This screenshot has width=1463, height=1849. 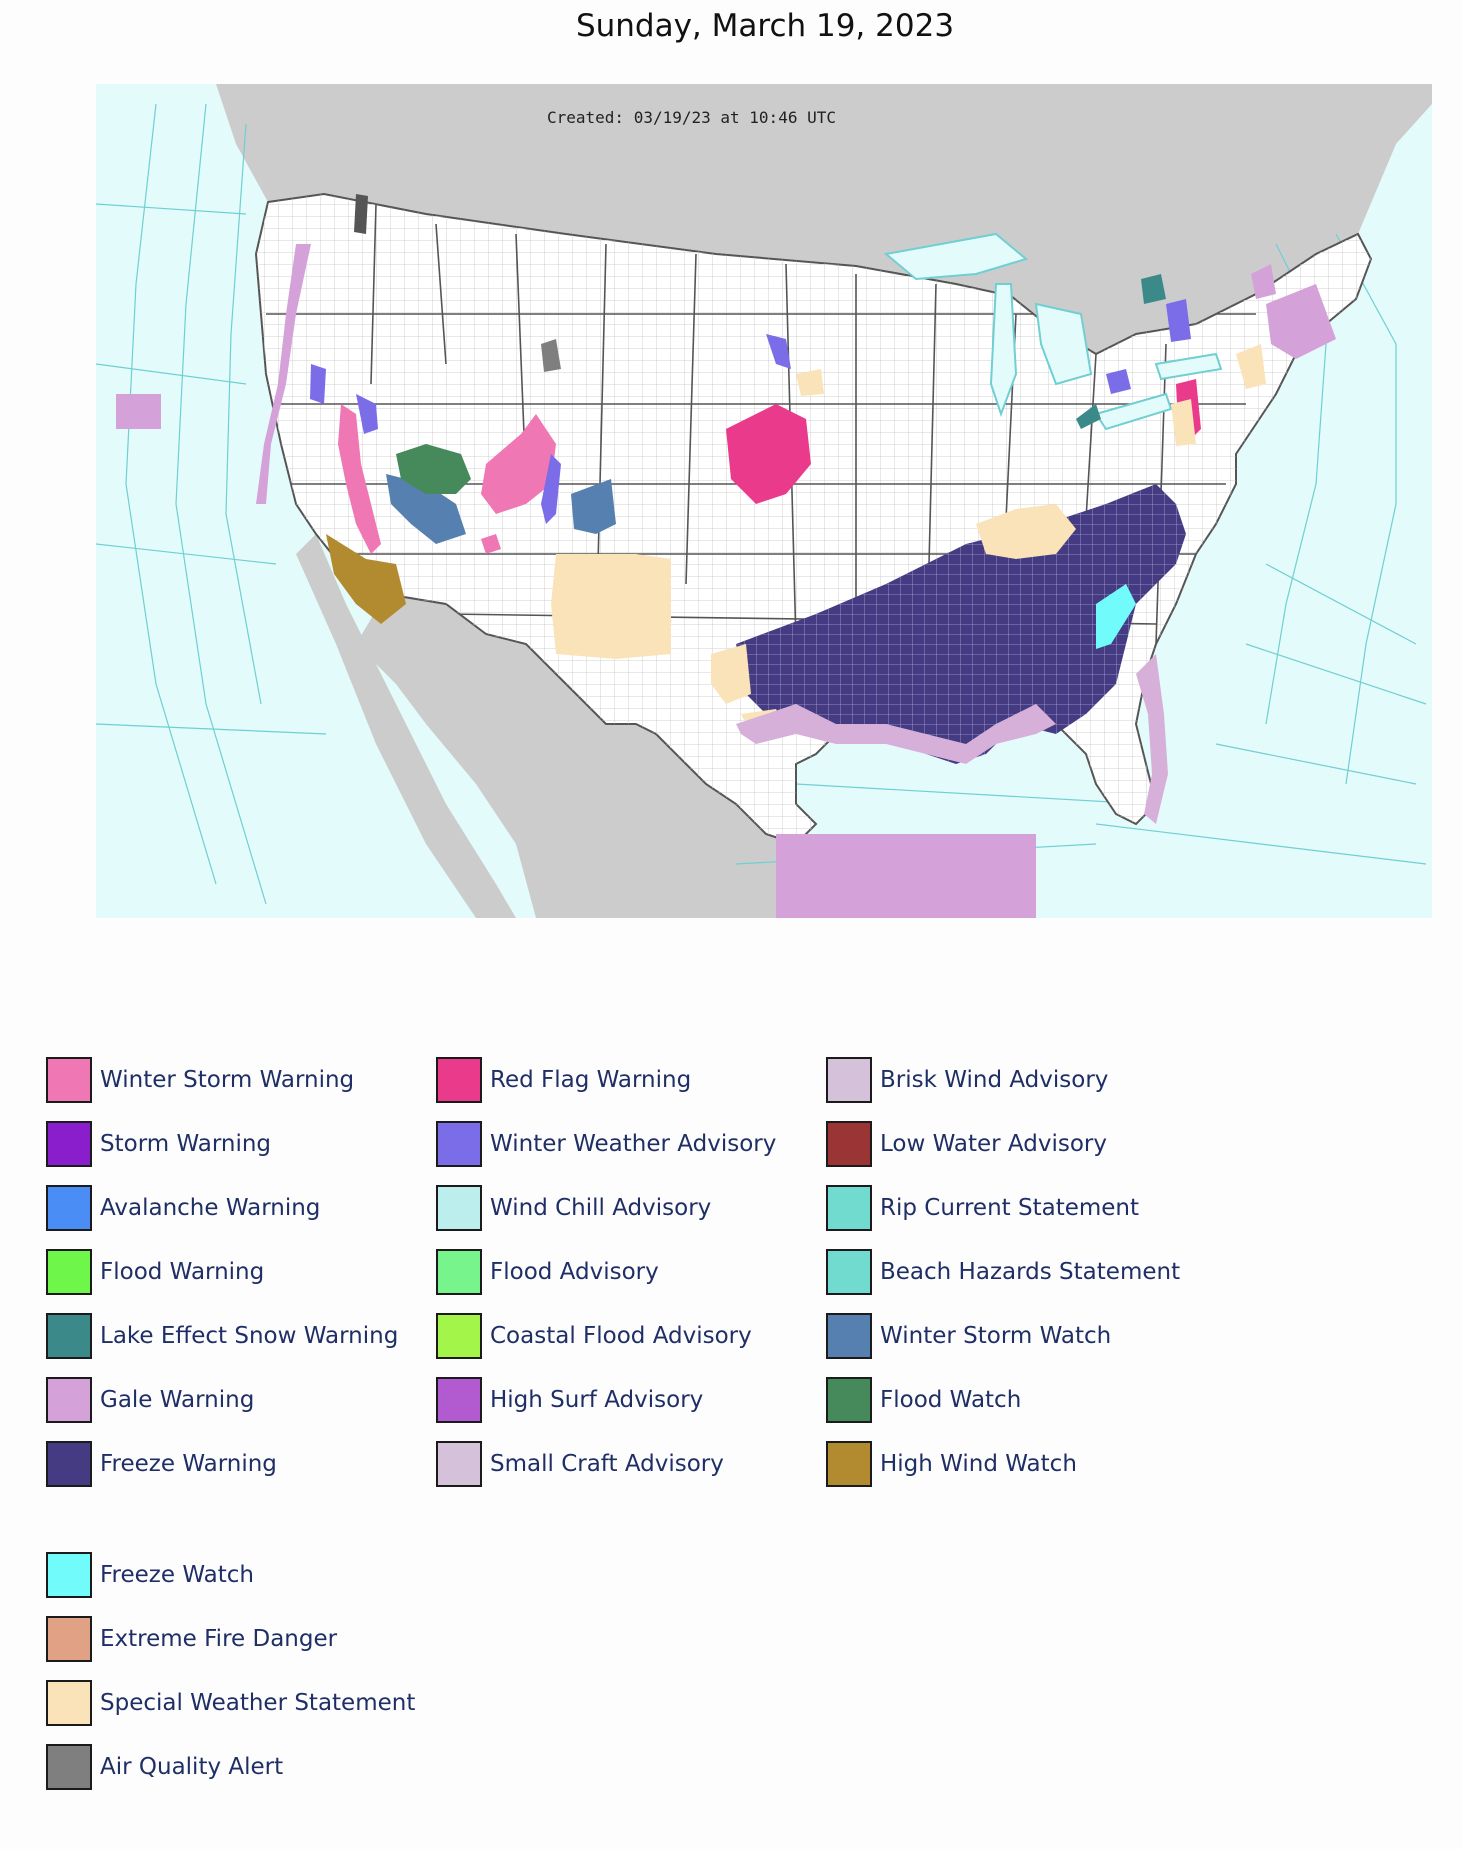 What do you see at coordinates (597, 1400) in the screenshot?
I see `legend-label: High Surf Advisory` at bounding box center [597, 1400].